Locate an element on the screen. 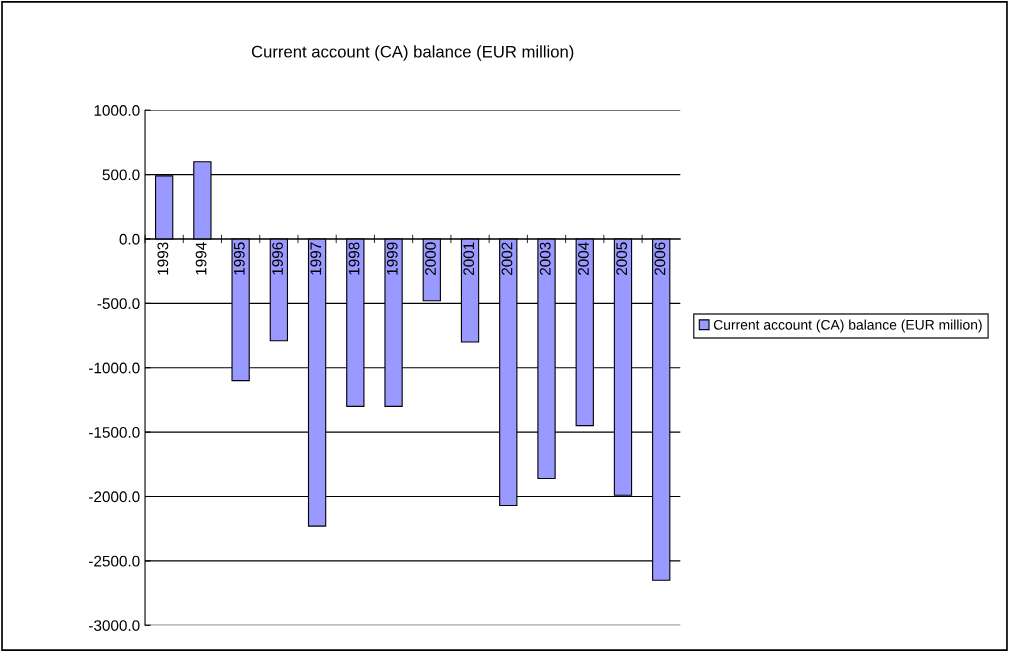 This screenshot has width=1010, height=652. x-tick-label: 2001 is located at coordinates (469, 258).